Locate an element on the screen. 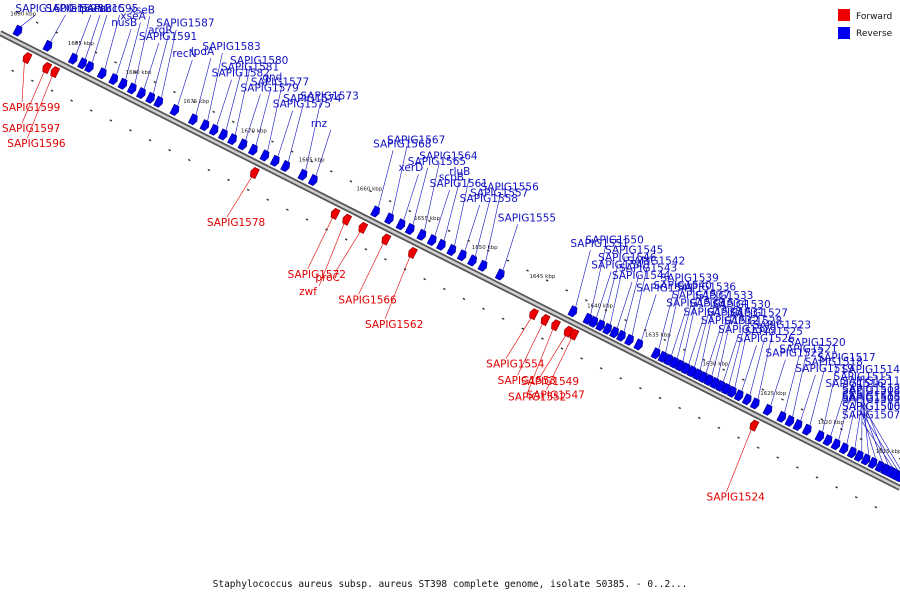 The height and width of the screenshot is (604, 900). gene-label-zwf: zwf is located at coordinates (308, 292).